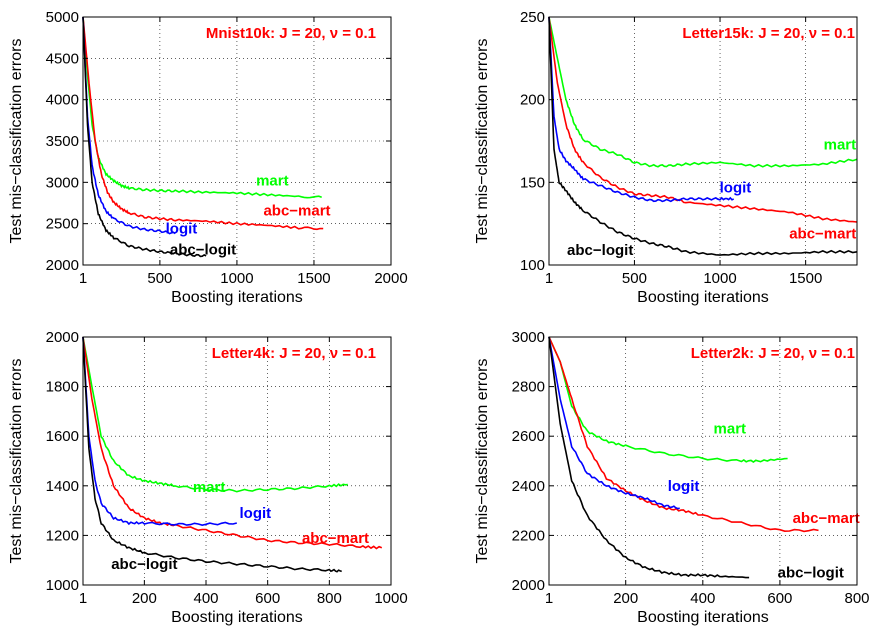 The image size is (875, 631). What do you see at coordinates (62, 58) in the screenshot?
I see `y-tick-label: 4500` at bounding box center [62, 58].